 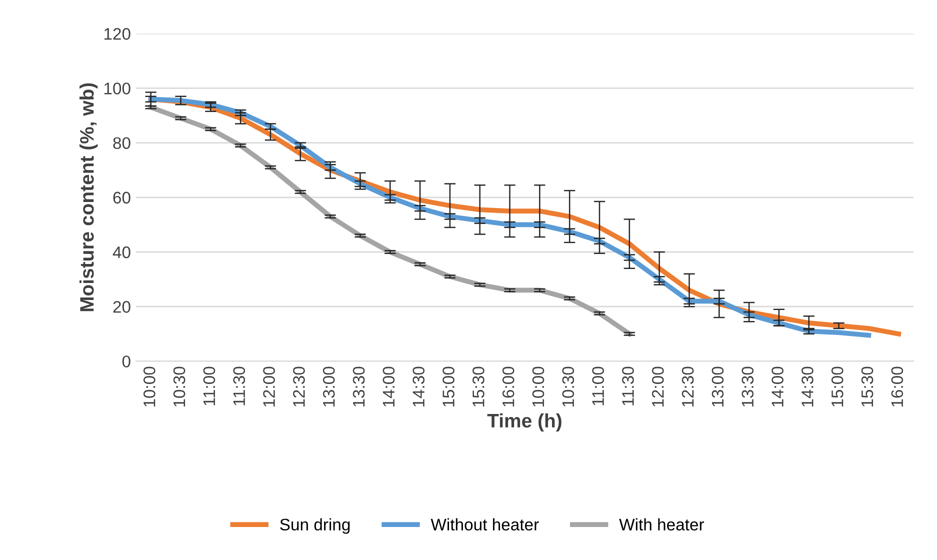 I want to click on legend-label: With heater, so click(x=661, y=524).